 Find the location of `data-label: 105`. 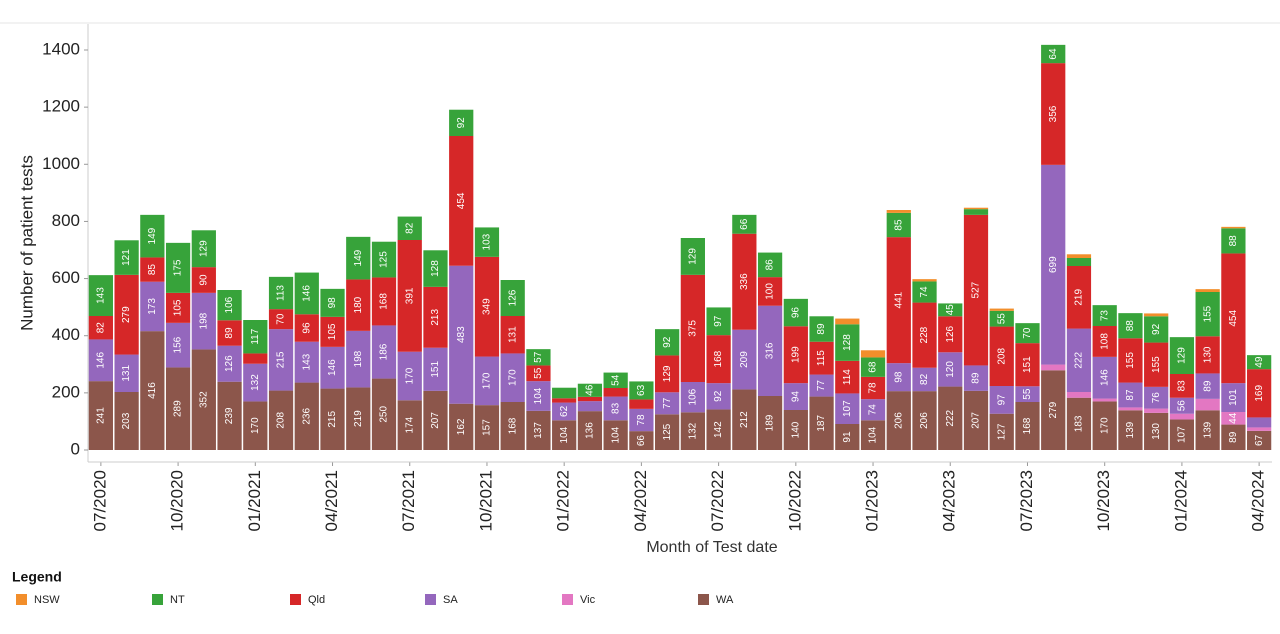

data-label: 105 is located at coordinates (332, 331).